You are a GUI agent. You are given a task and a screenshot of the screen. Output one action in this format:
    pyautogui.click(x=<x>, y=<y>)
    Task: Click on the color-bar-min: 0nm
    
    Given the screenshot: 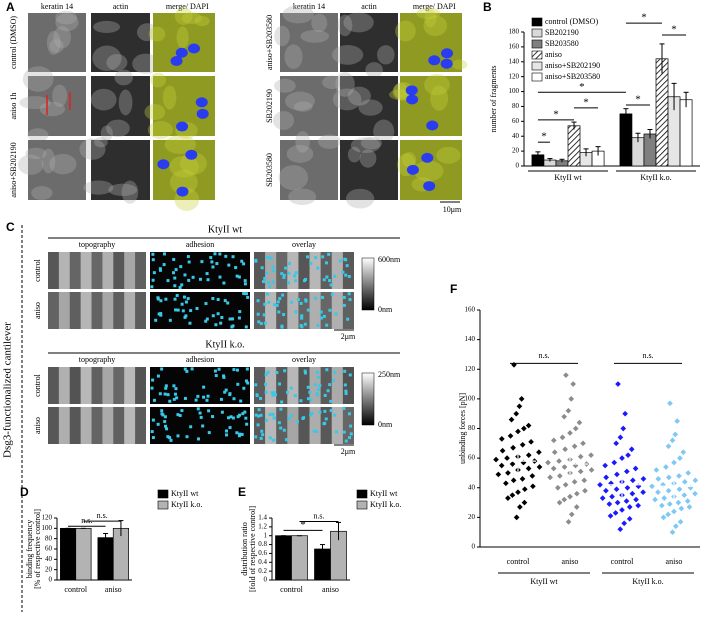 What is the action you would take?
    pyautogui.click(x=385, y=424)
    